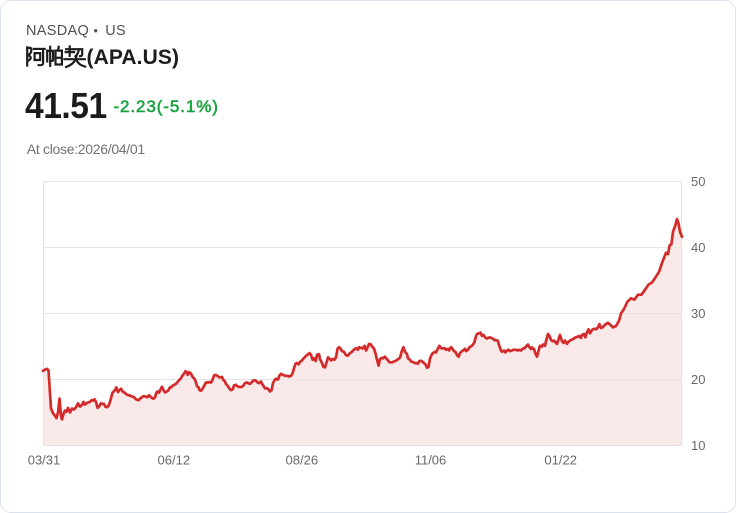  What do you see at coordinates (698, 313) in the screenshot?
I see `svg-text: 30` at bounding box center [698, 313].